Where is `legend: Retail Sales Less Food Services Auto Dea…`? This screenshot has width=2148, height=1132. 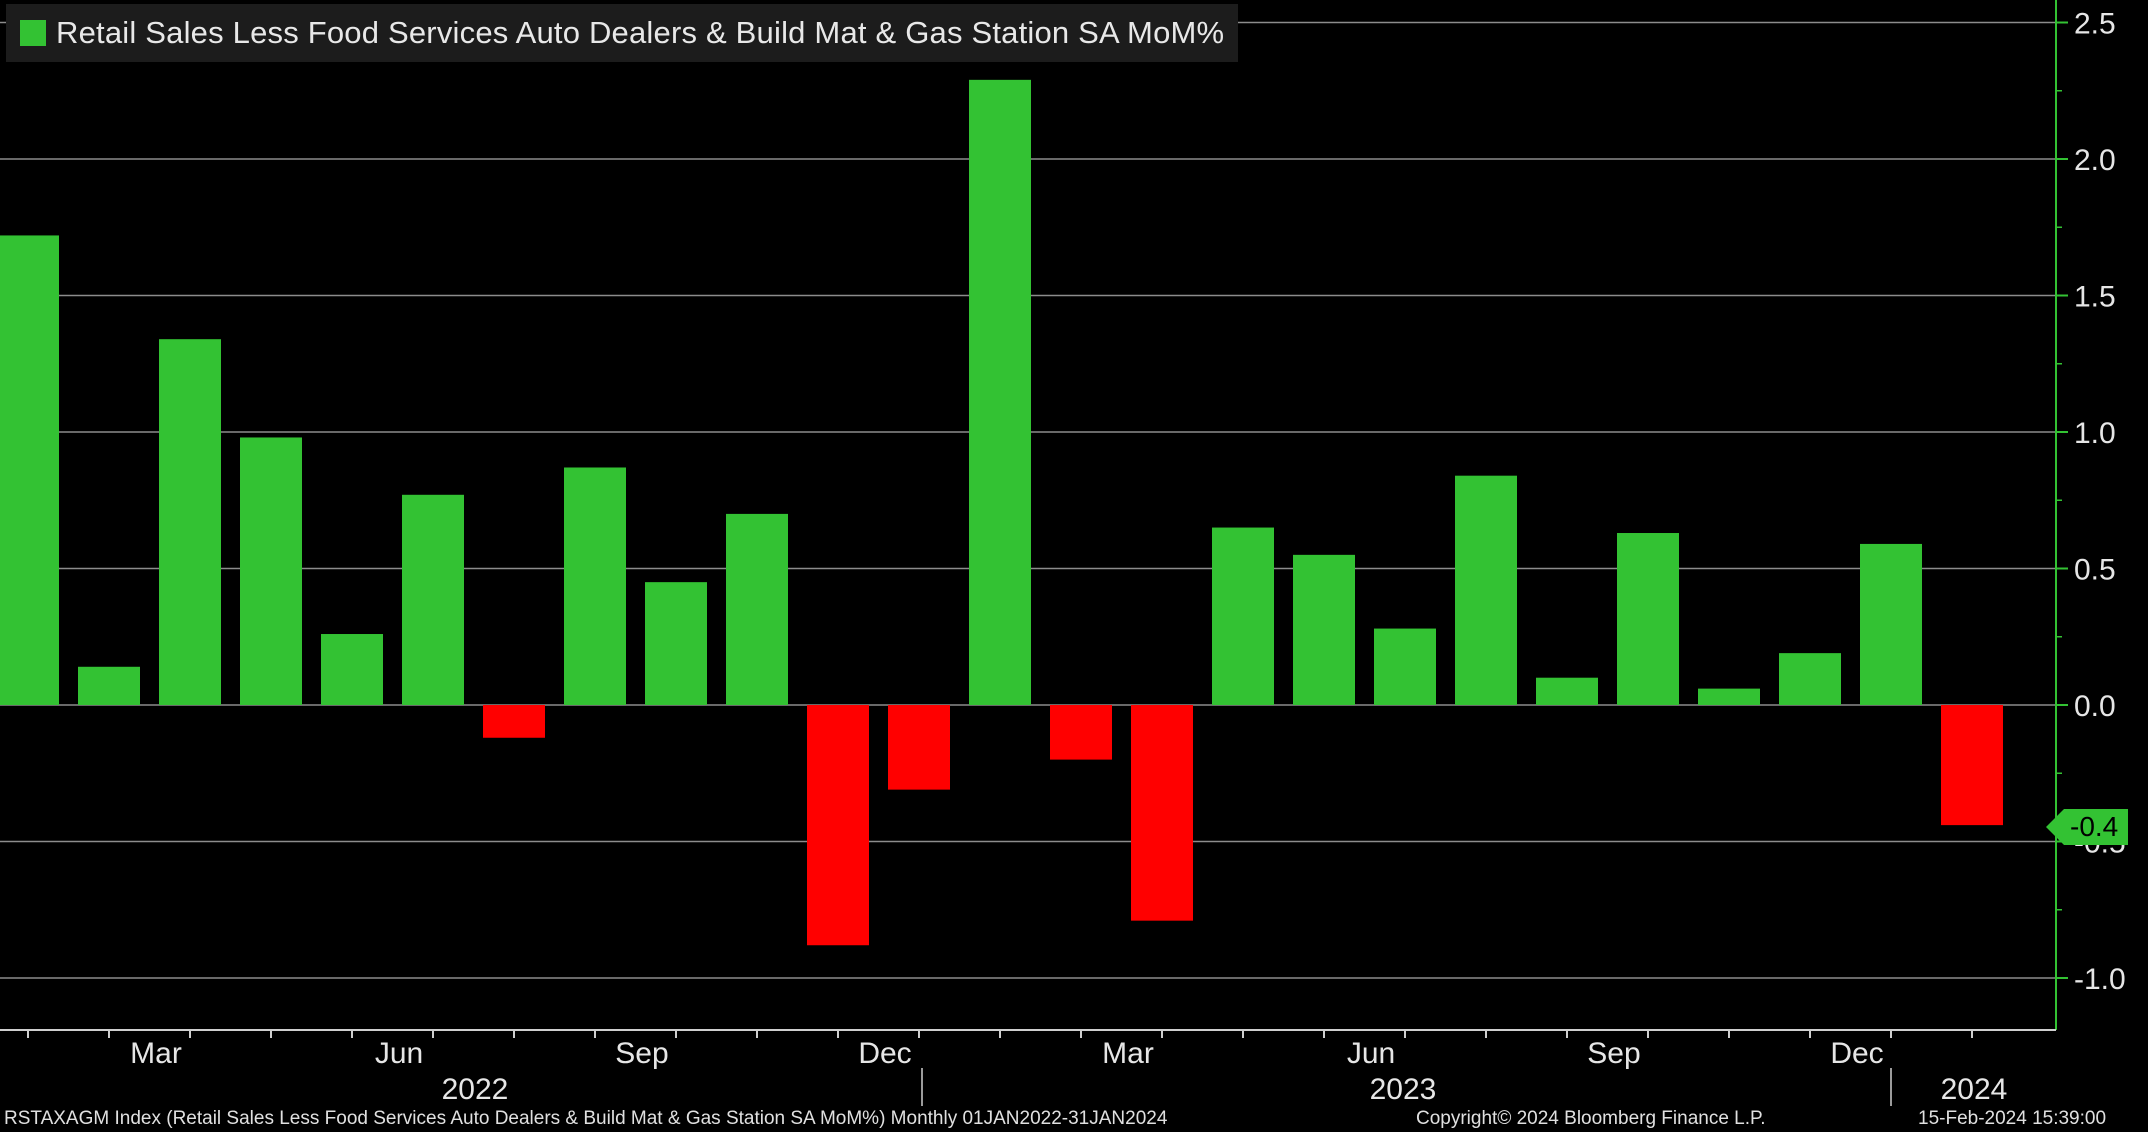 legend: Retail Sales Less Food Services Auto Dea… is located at coordinates (622, 33).